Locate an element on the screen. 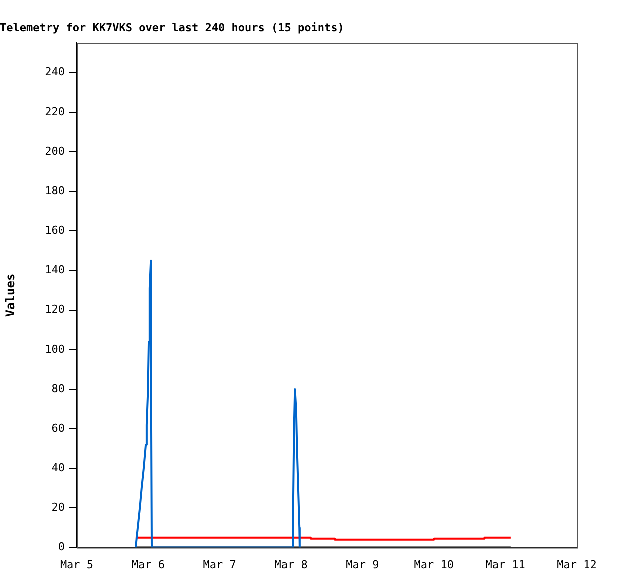 The height and width of the screenshot is (579, 618). x-tick-label: Mar 8 is located at coordinates (291, 565).